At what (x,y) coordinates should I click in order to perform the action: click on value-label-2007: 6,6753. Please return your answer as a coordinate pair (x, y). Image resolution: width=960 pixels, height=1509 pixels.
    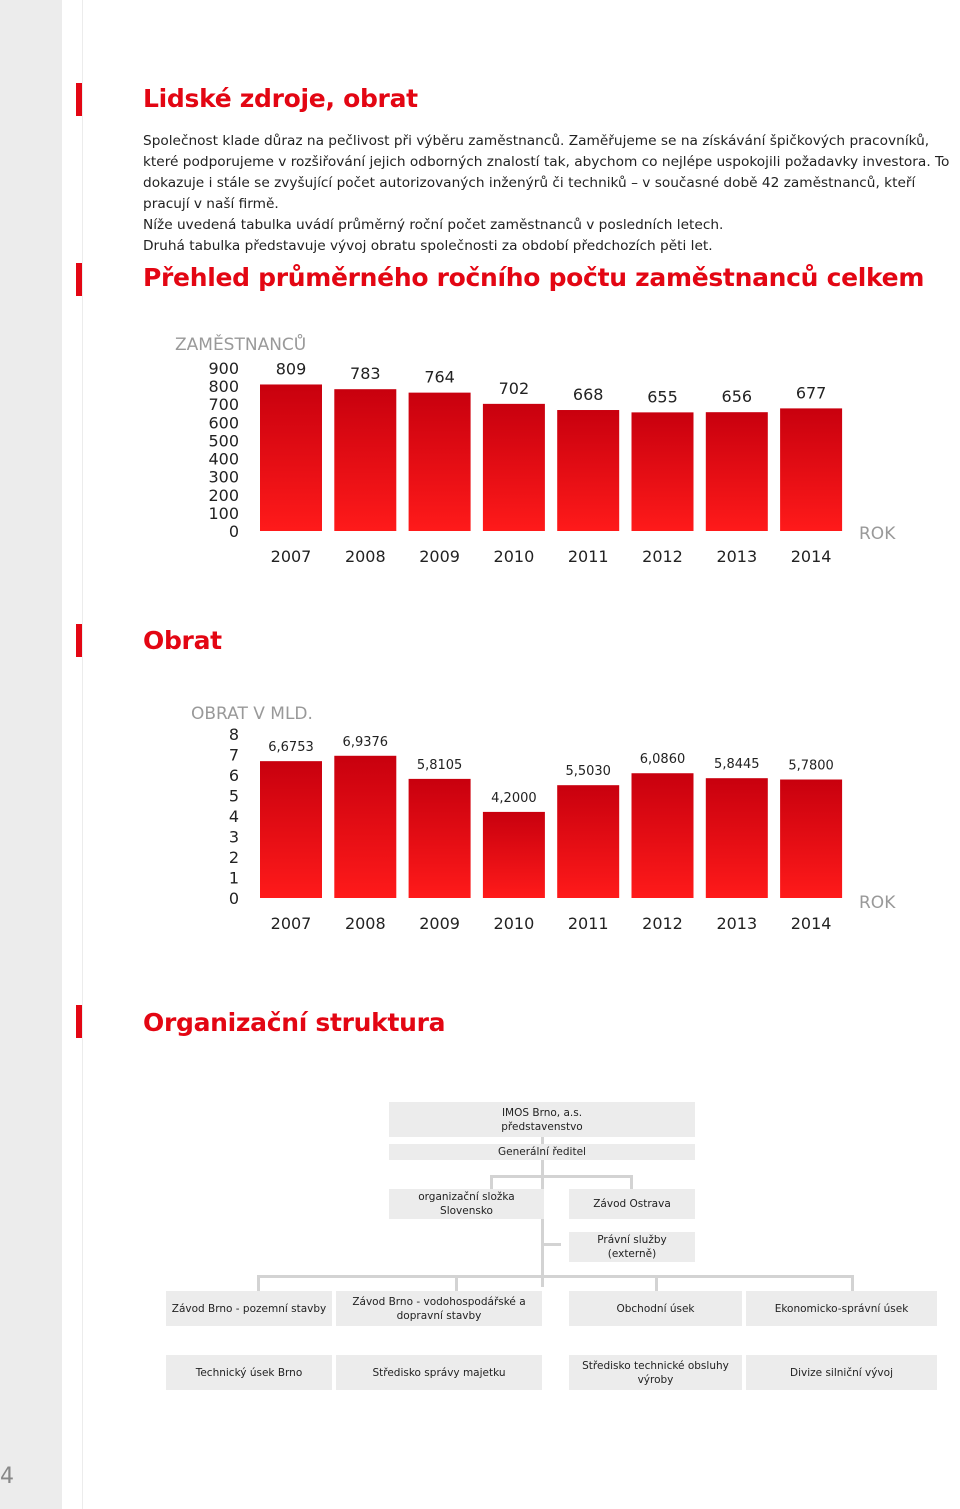
    Looking at the image, I should click on (291, 747).